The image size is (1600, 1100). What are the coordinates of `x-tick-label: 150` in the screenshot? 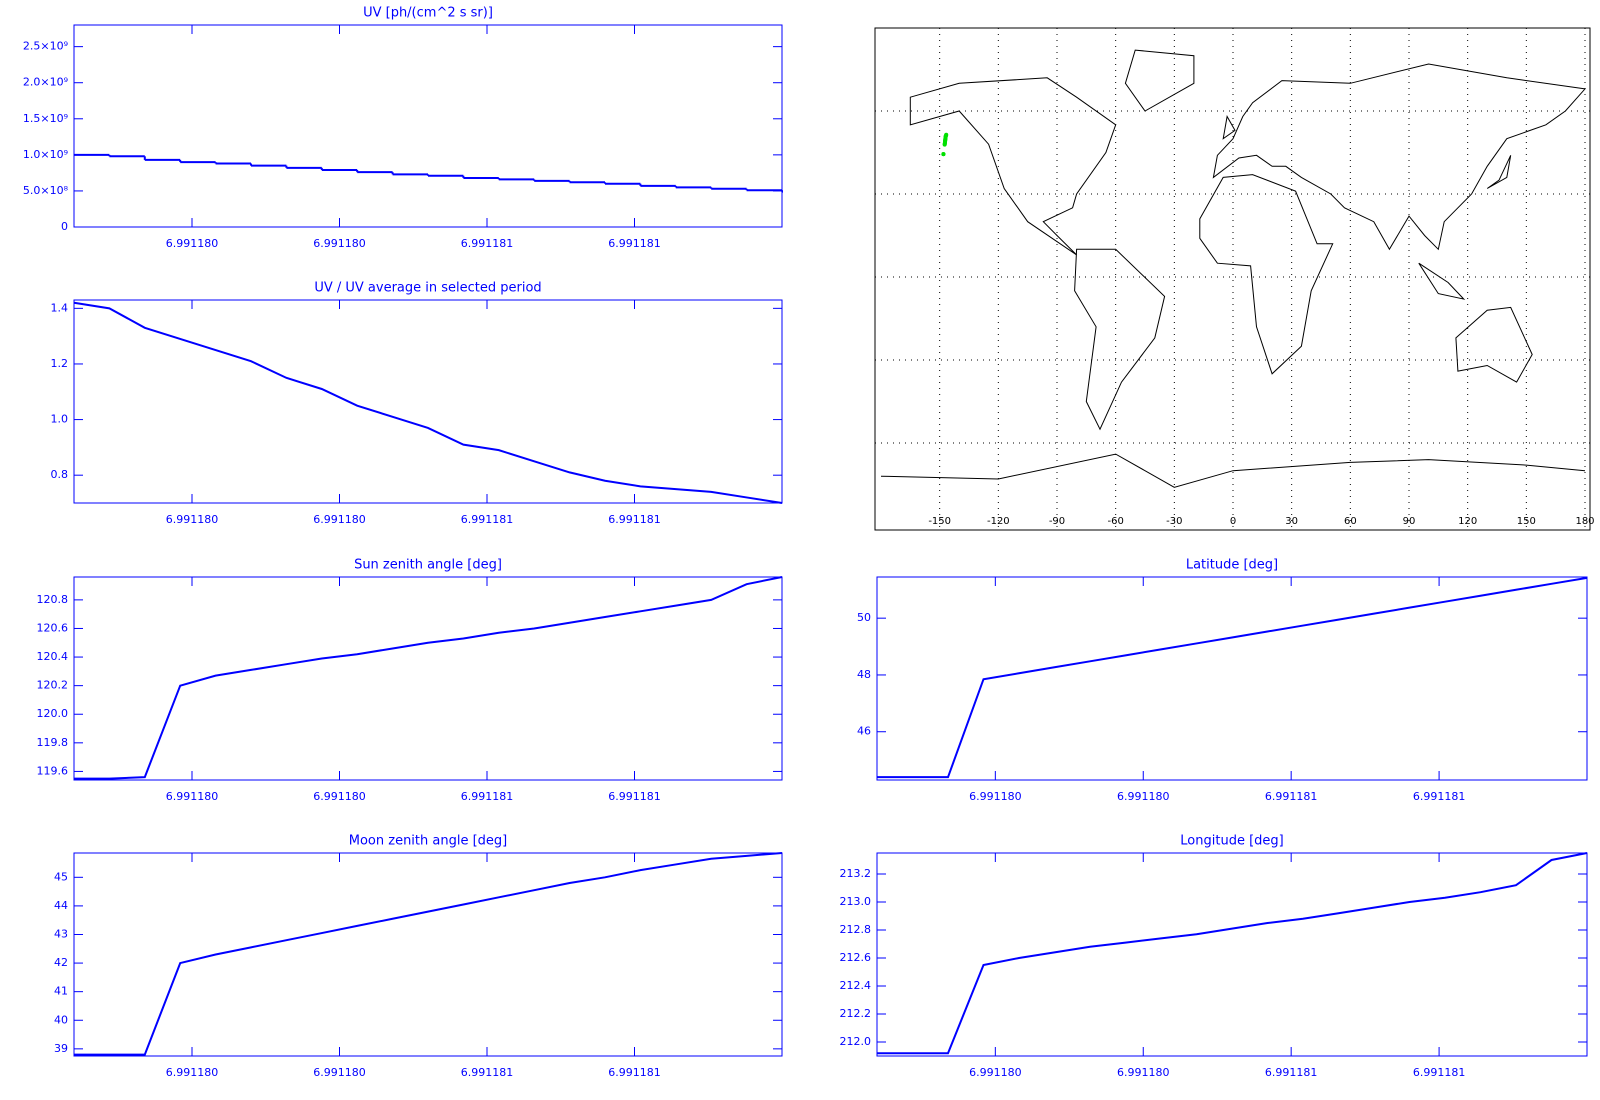 It's located at (1526, 521).